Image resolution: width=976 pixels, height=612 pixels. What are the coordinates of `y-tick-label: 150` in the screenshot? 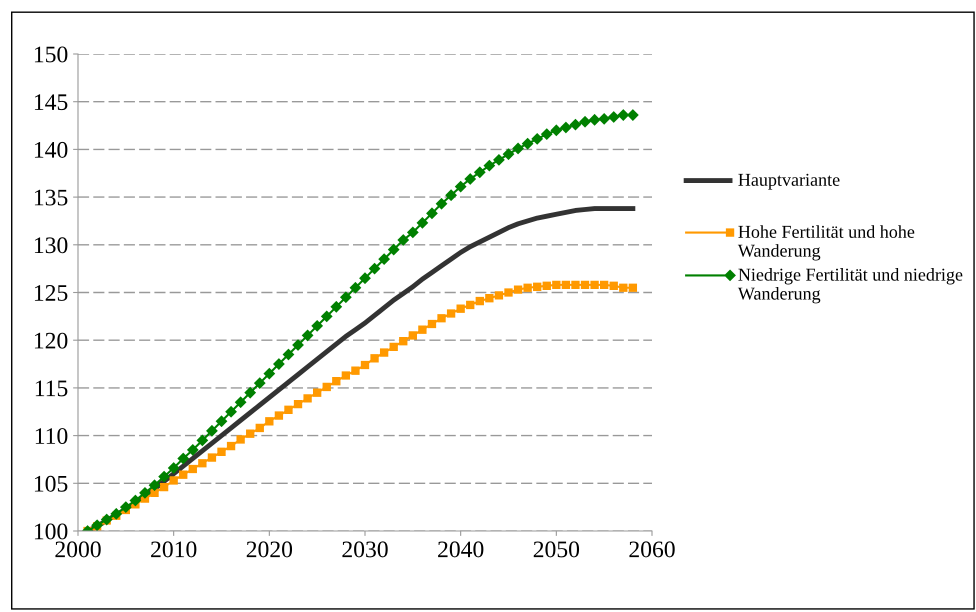 It's located at (51, 54).